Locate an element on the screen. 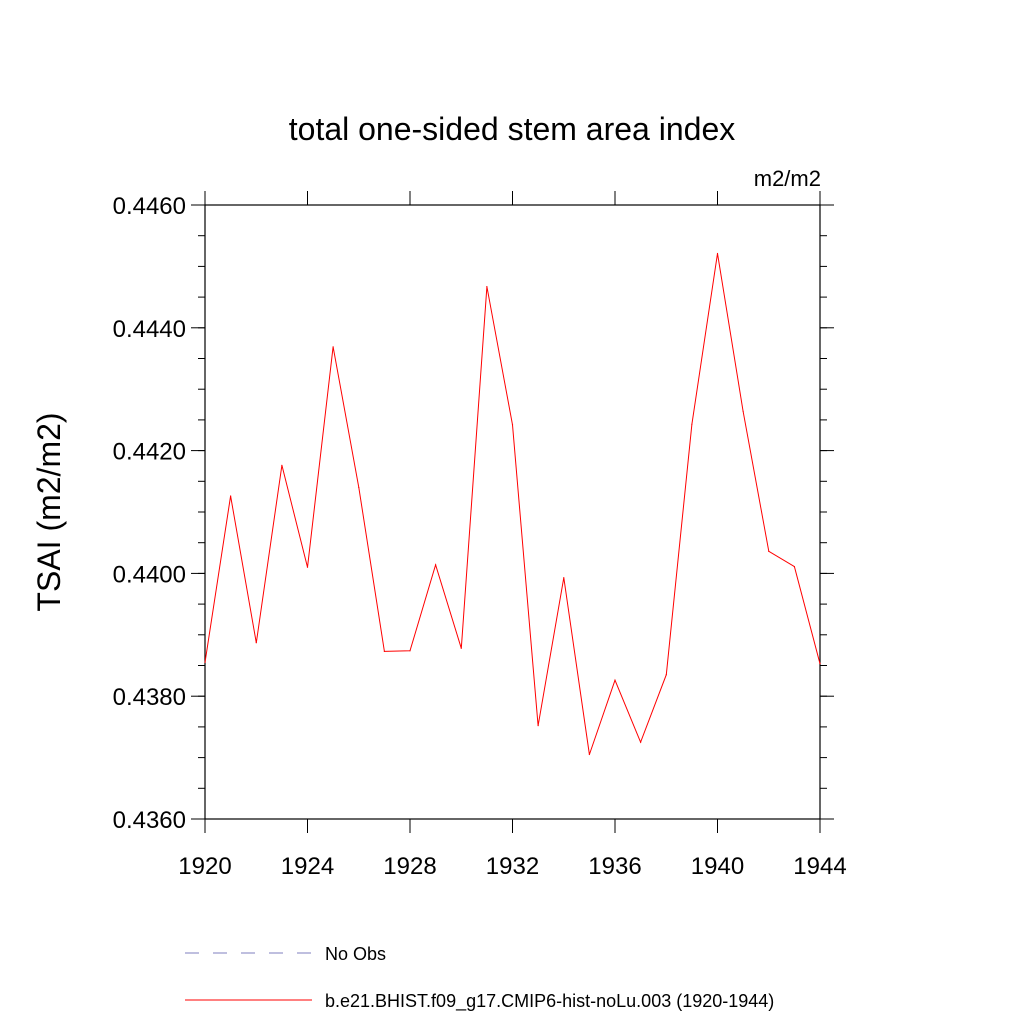 Image resolution: width=1024 pixels, height=1024 pixels. y-tick-label: 0.4380 is located at coordinates (149, 697).